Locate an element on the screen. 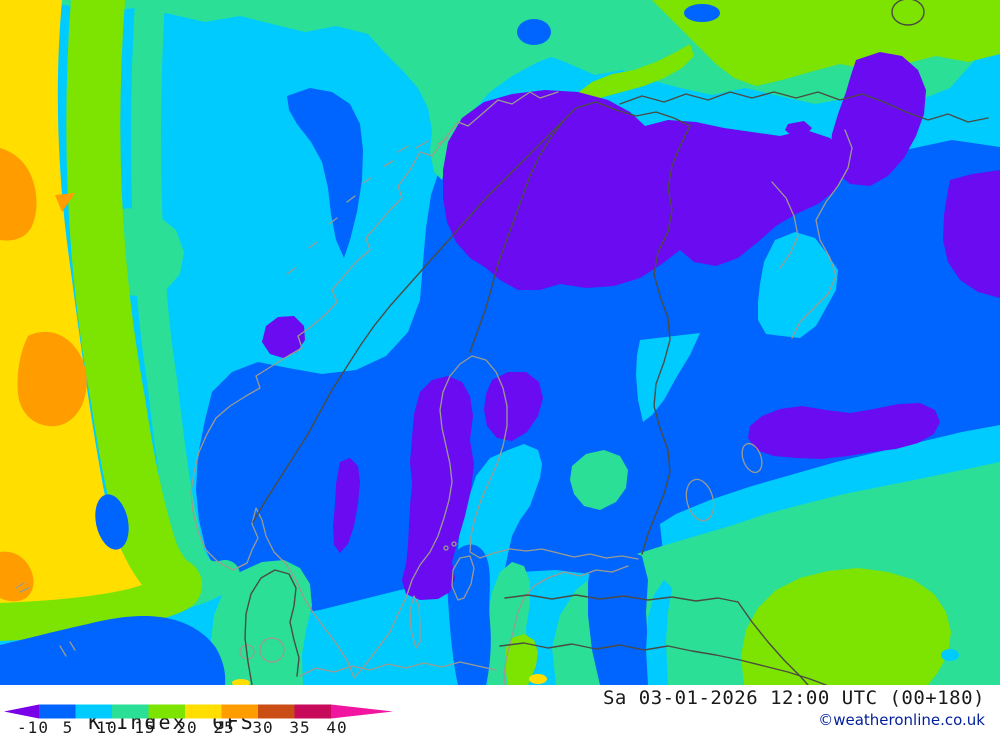 The height and width of the screenshot is (733, 1000). legend-tick-label: -10 is located at coordinates (33, 725).